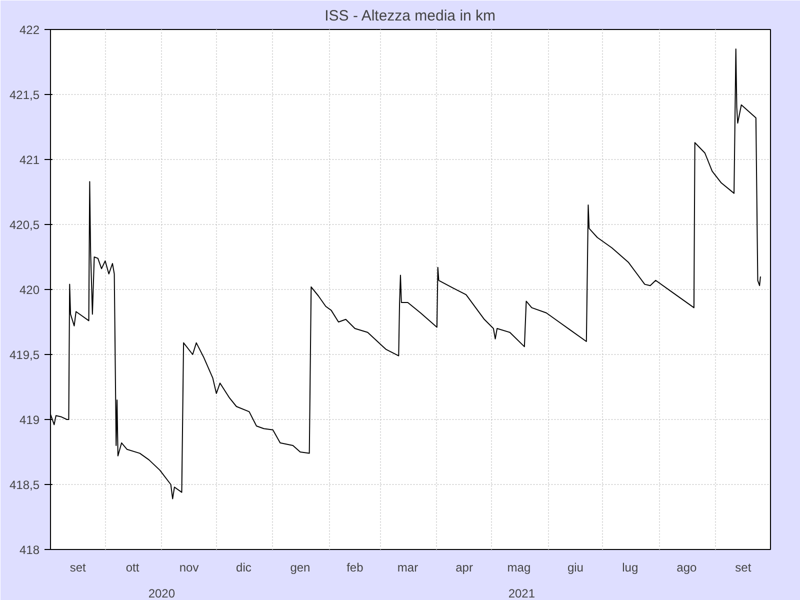 This screenshot has height=600, width=800. Describe the element at coordinates (686, 567) in the screenshot. I see `x-tick-label: ago` at that location.